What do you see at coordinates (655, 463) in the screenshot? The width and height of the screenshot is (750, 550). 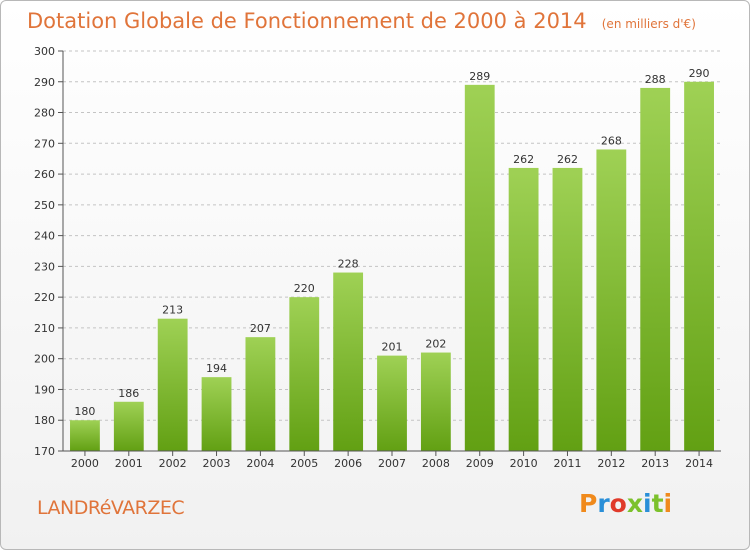 I see `x-tick-label: 2013` at bounding box center [655, 463].